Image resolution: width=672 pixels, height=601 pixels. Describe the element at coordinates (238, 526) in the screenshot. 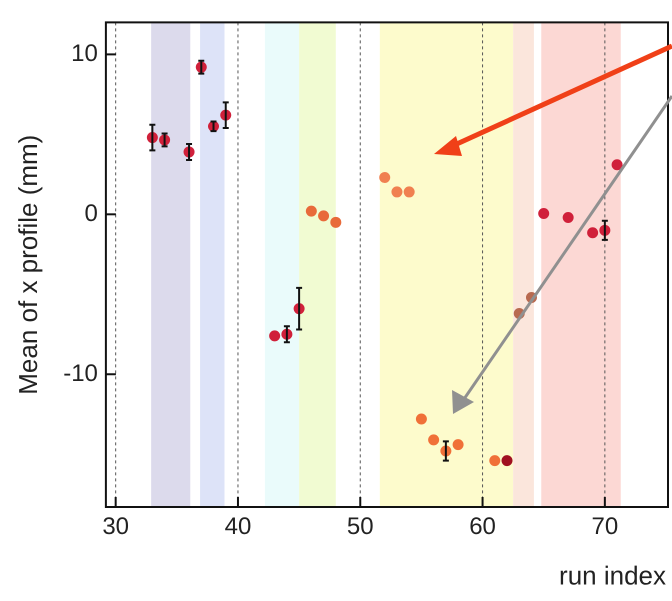

I see `x-tick-label: 40` at that location.